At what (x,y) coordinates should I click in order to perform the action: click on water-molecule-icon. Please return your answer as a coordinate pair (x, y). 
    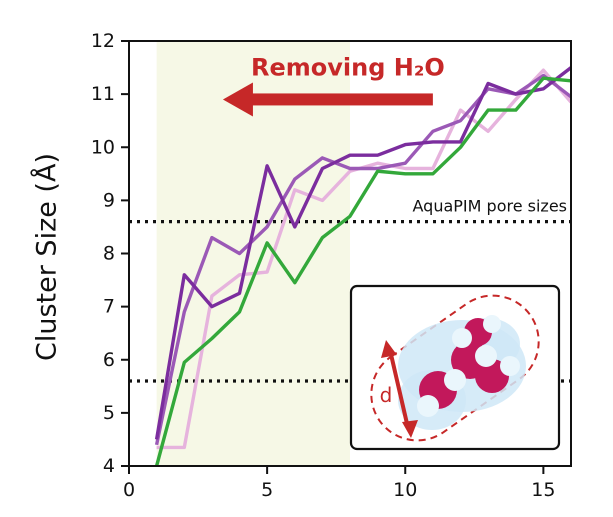
    Looking at the image, I should click on (462, 372).